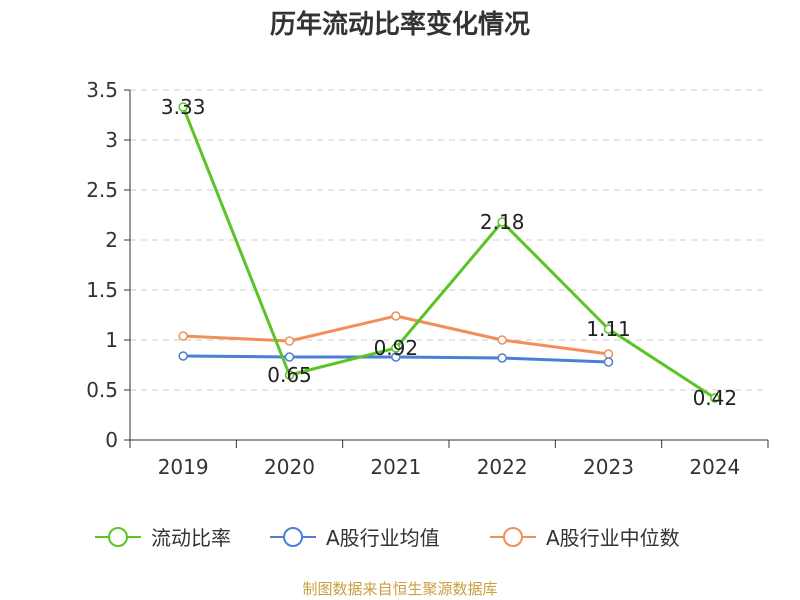 The image size is (800, 600). Describe the element at coordinates (502, 467) in the screenshot. I see `x-tick-label: 2022` at that location.